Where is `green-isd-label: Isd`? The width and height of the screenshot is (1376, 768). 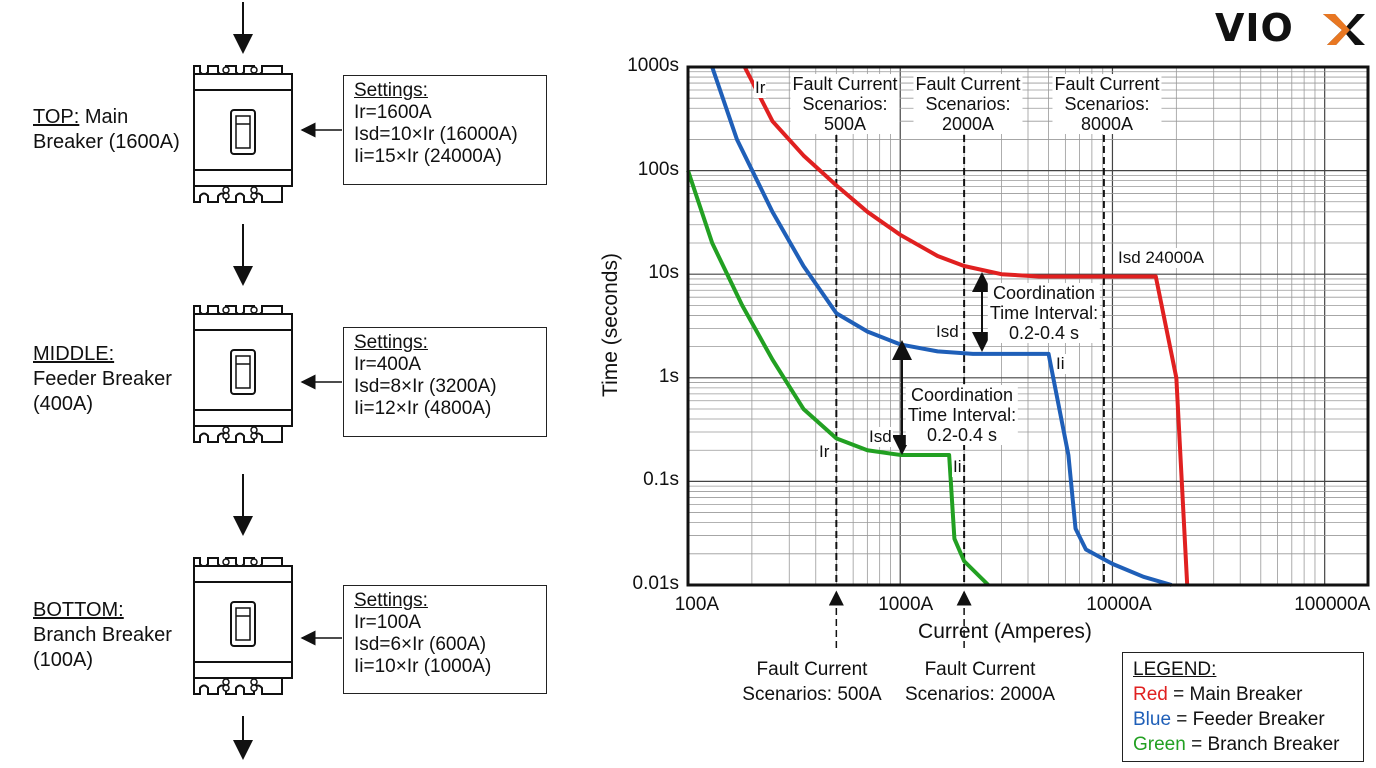 green-isd-label: Isd is located at coordinates (880, 437).